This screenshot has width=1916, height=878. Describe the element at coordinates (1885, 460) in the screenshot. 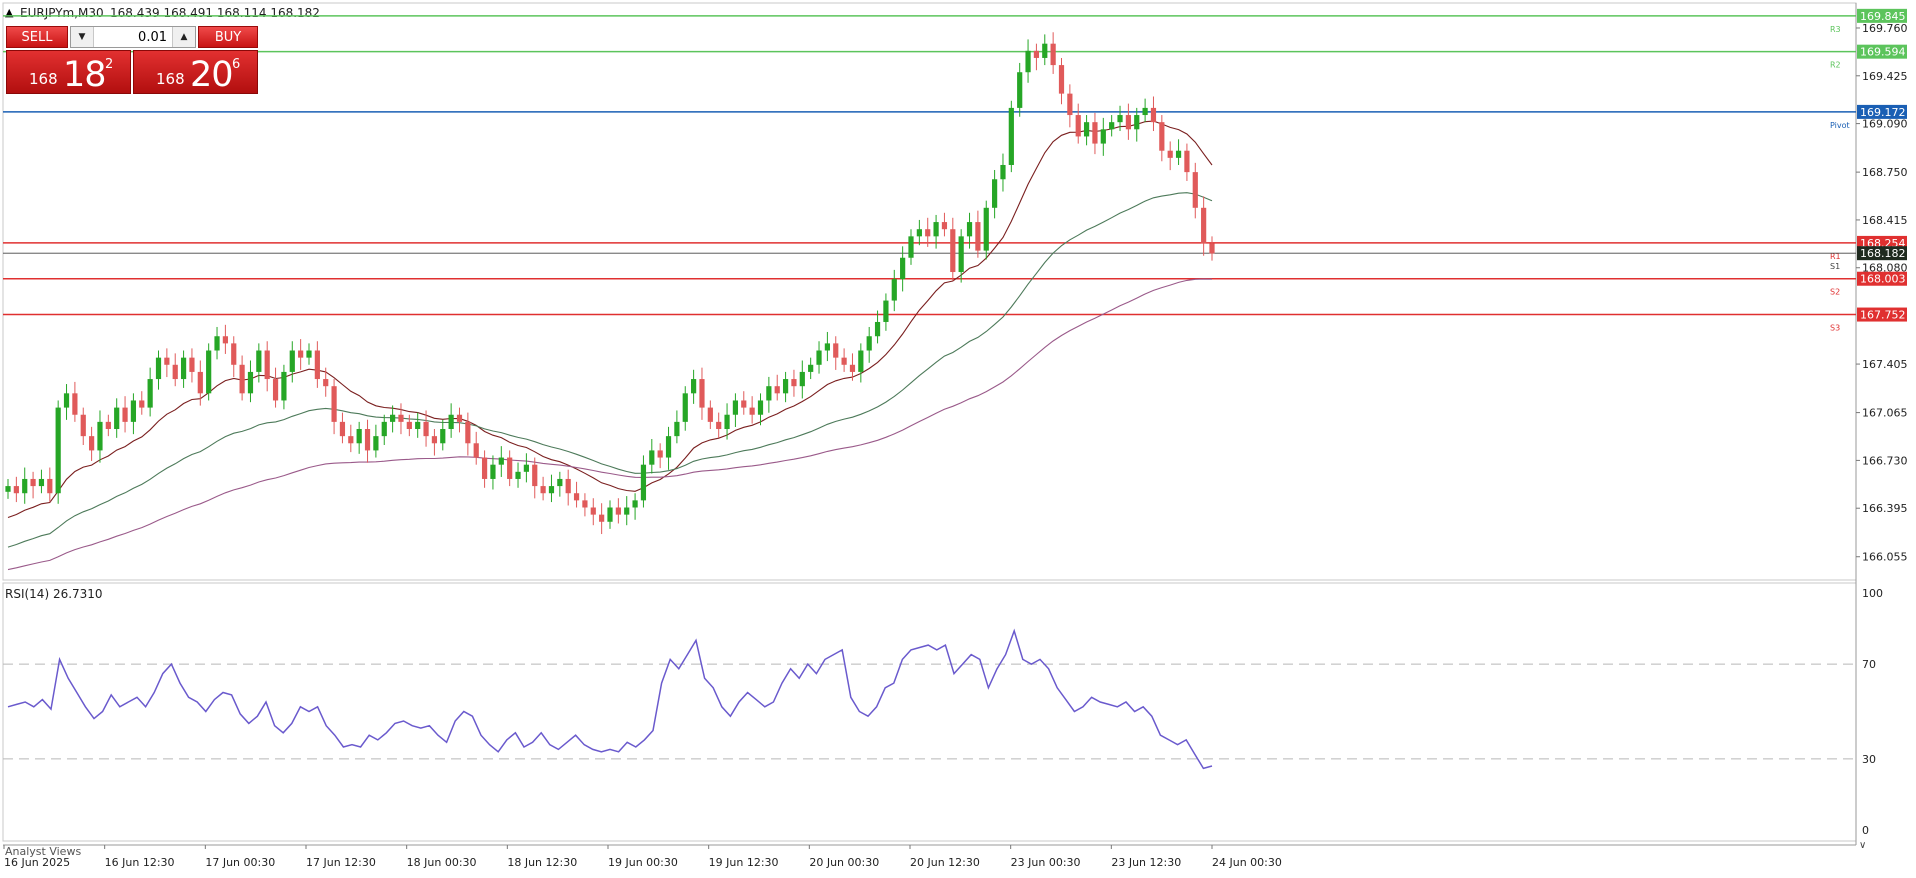

I see `price-tick-label: 166.730` at that location.